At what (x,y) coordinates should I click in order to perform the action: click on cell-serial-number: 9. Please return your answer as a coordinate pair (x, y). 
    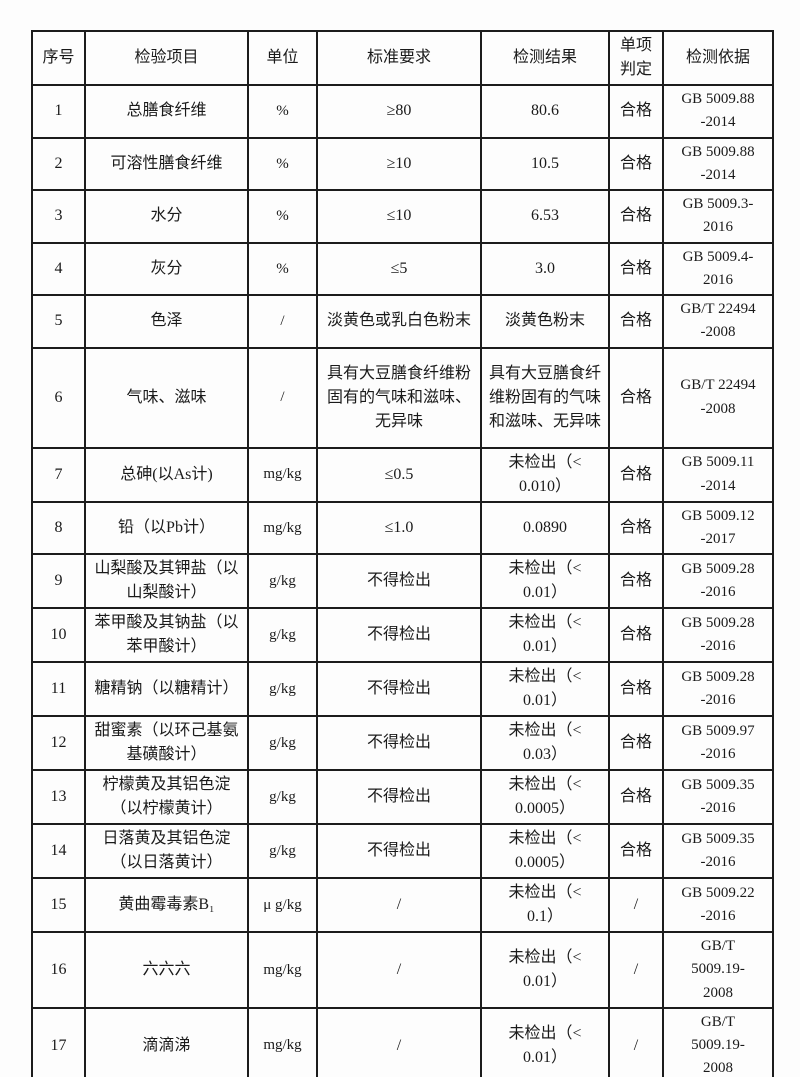
    Looking at the image, I should click on (58, 581).